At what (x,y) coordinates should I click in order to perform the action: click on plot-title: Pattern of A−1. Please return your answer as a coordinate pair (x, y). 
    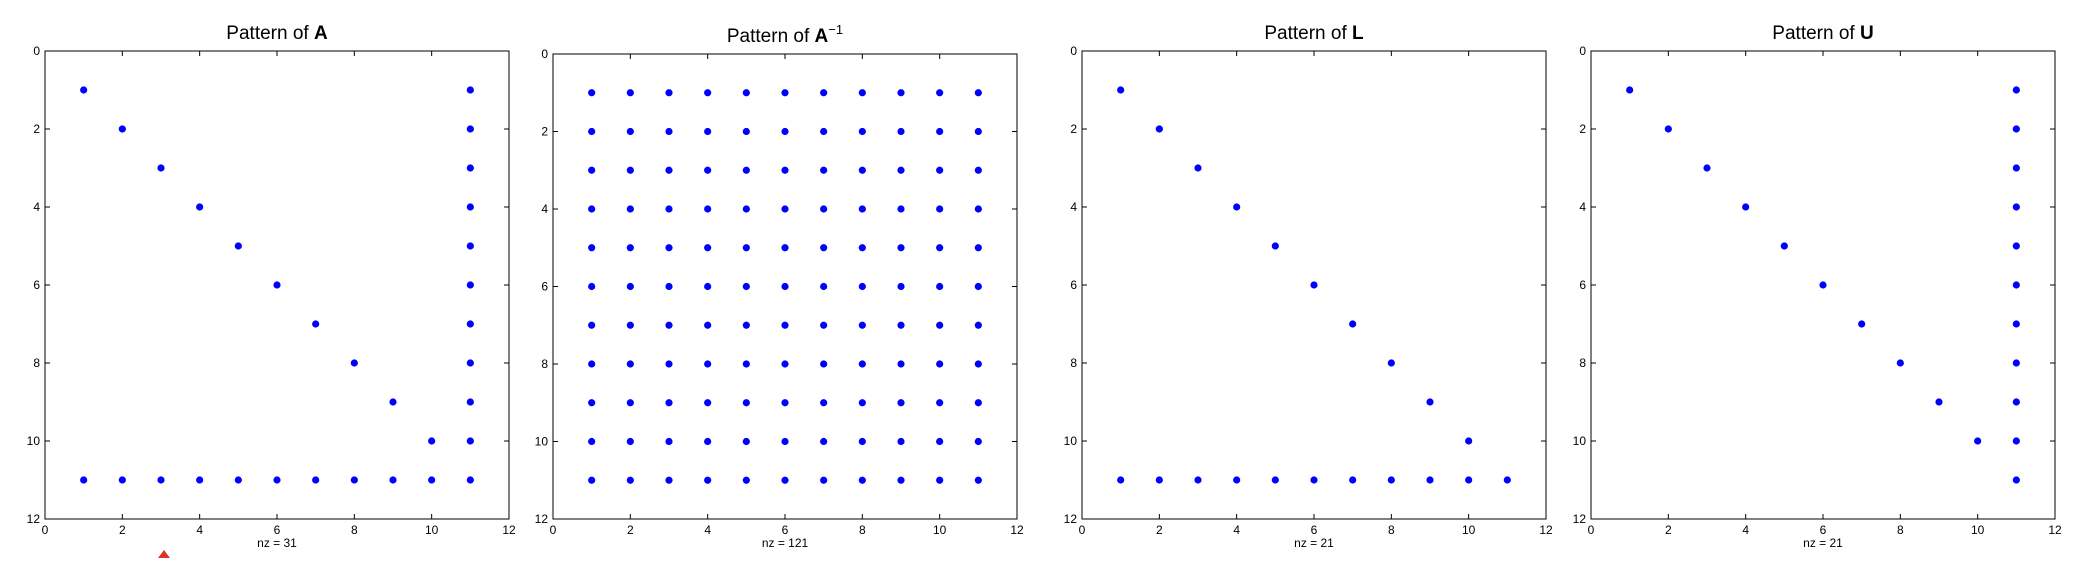
    Looking at the image, I should click on (785, 34).